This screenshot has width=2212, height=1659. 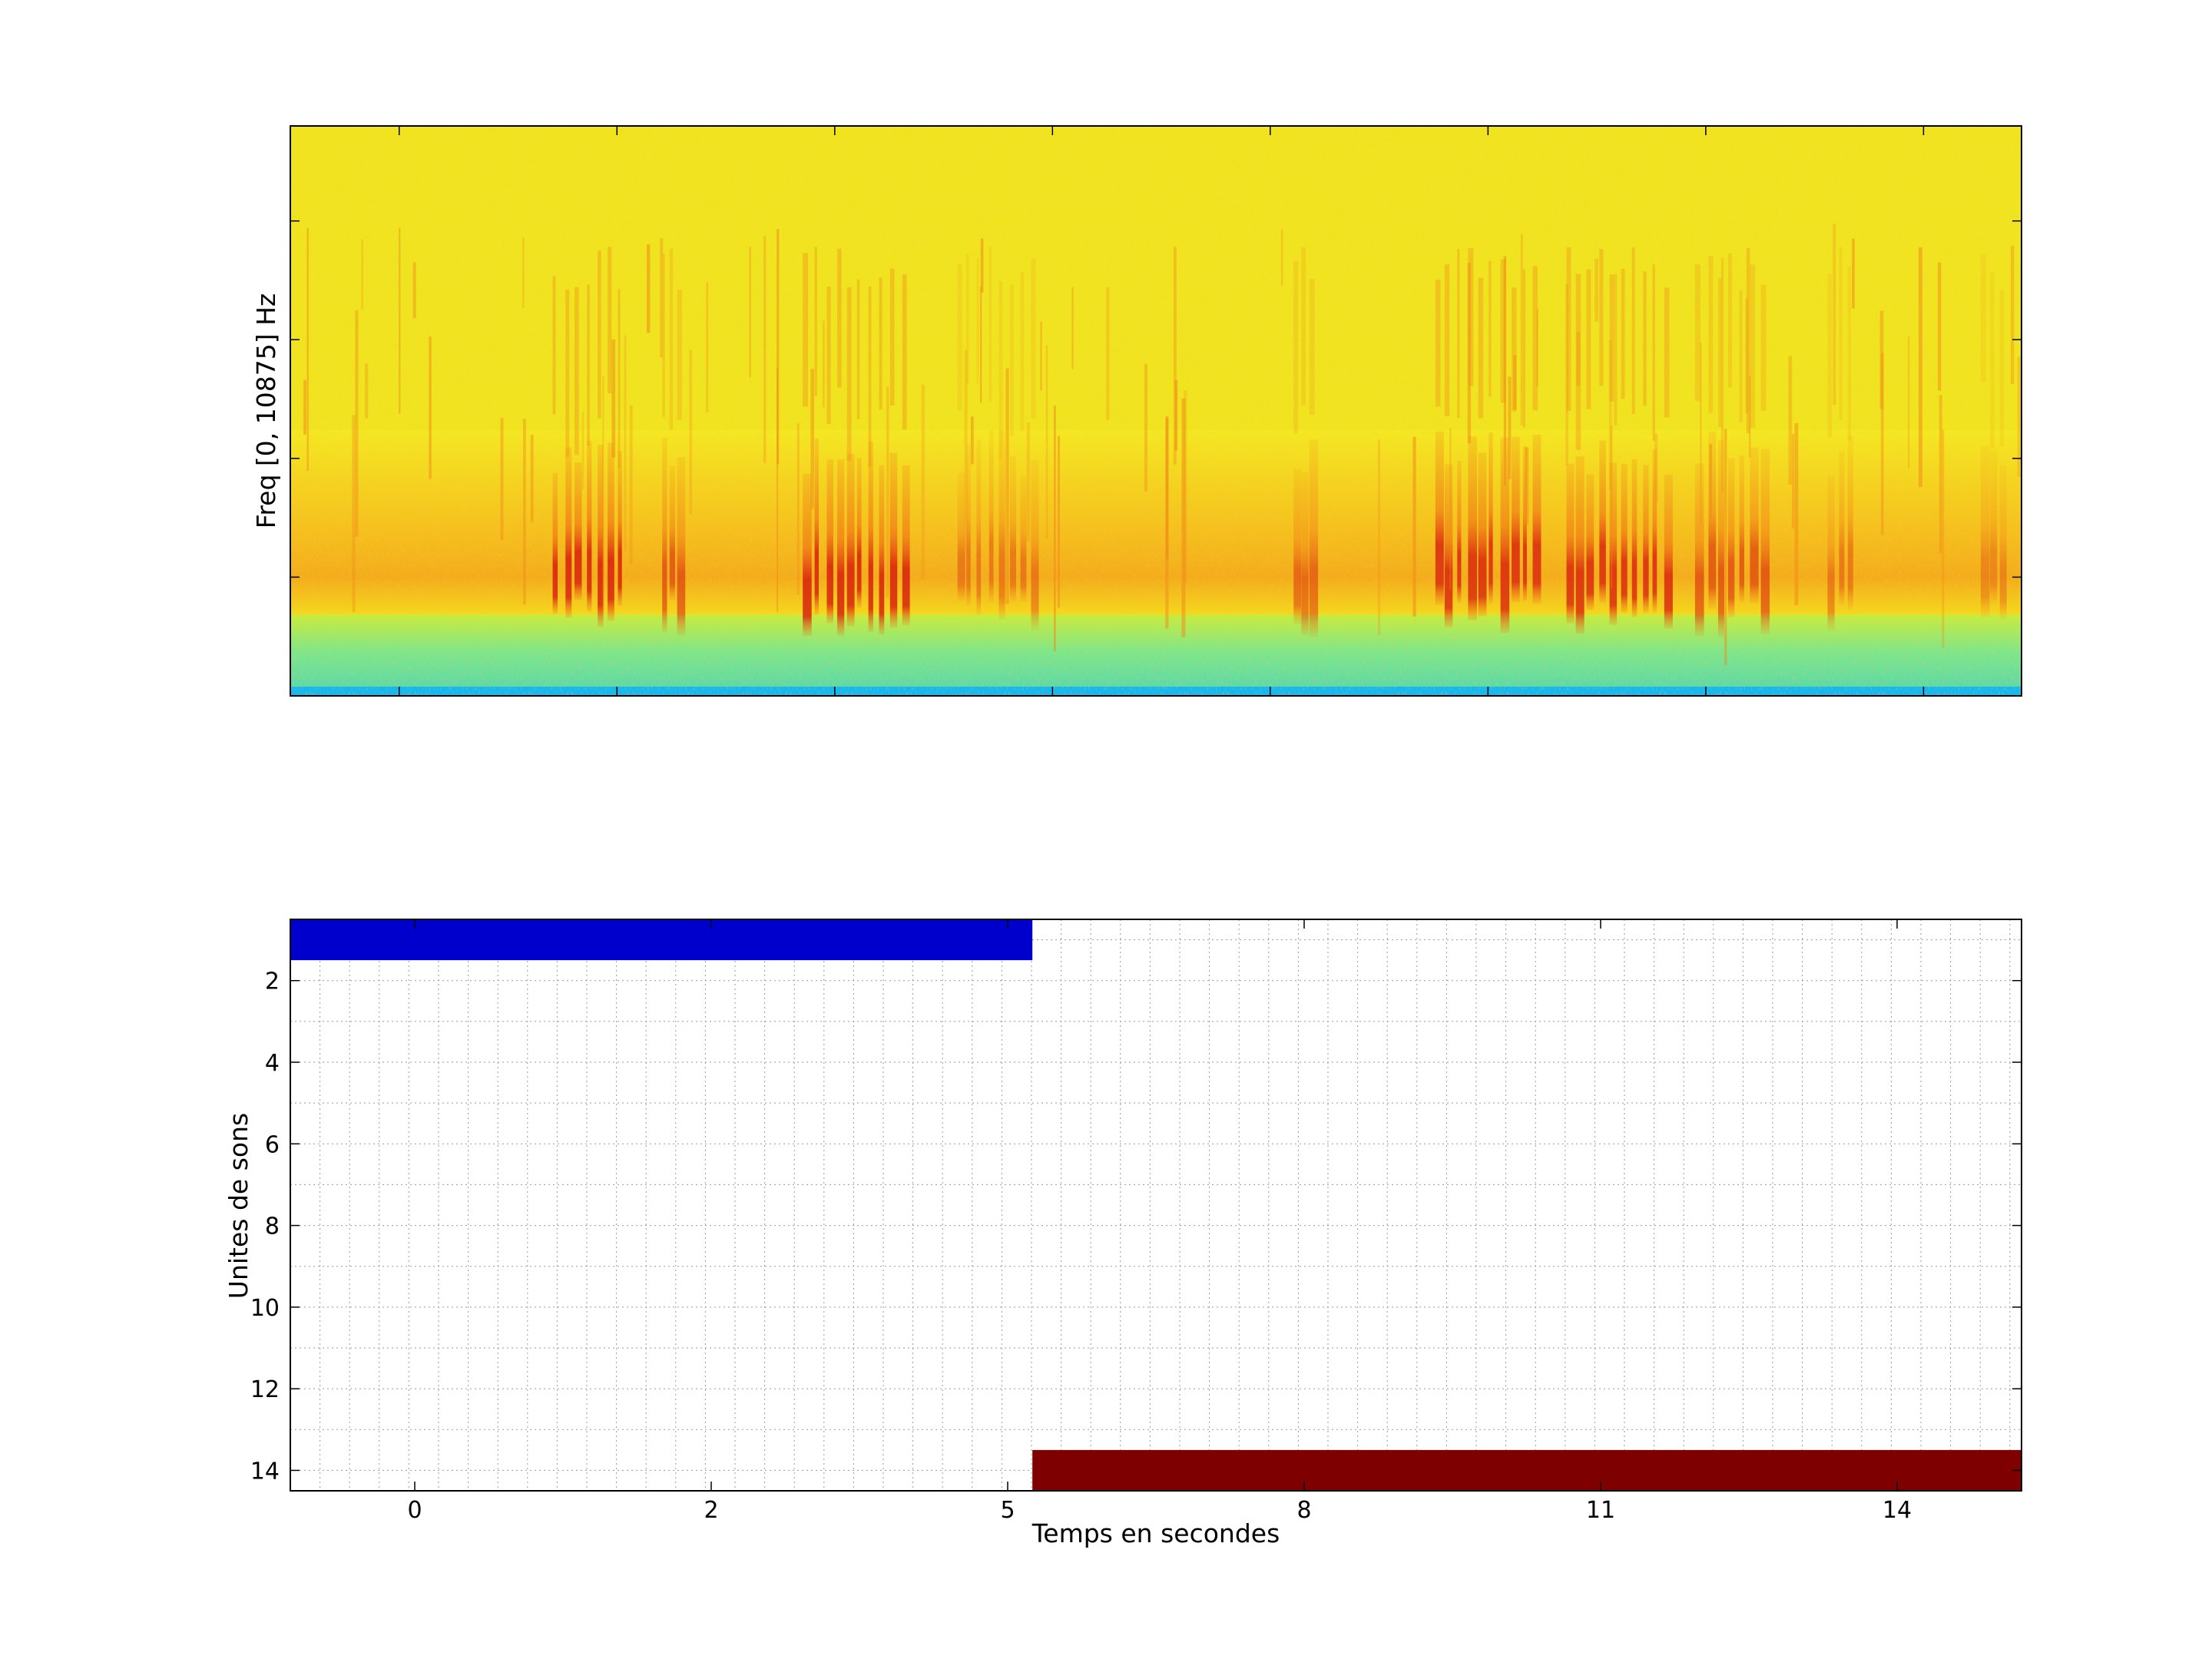 What do you see at coordinates (1600, 1510) in the screenshot?
I see `x-tick-label: 11` at bounding box center [1600, 1510].